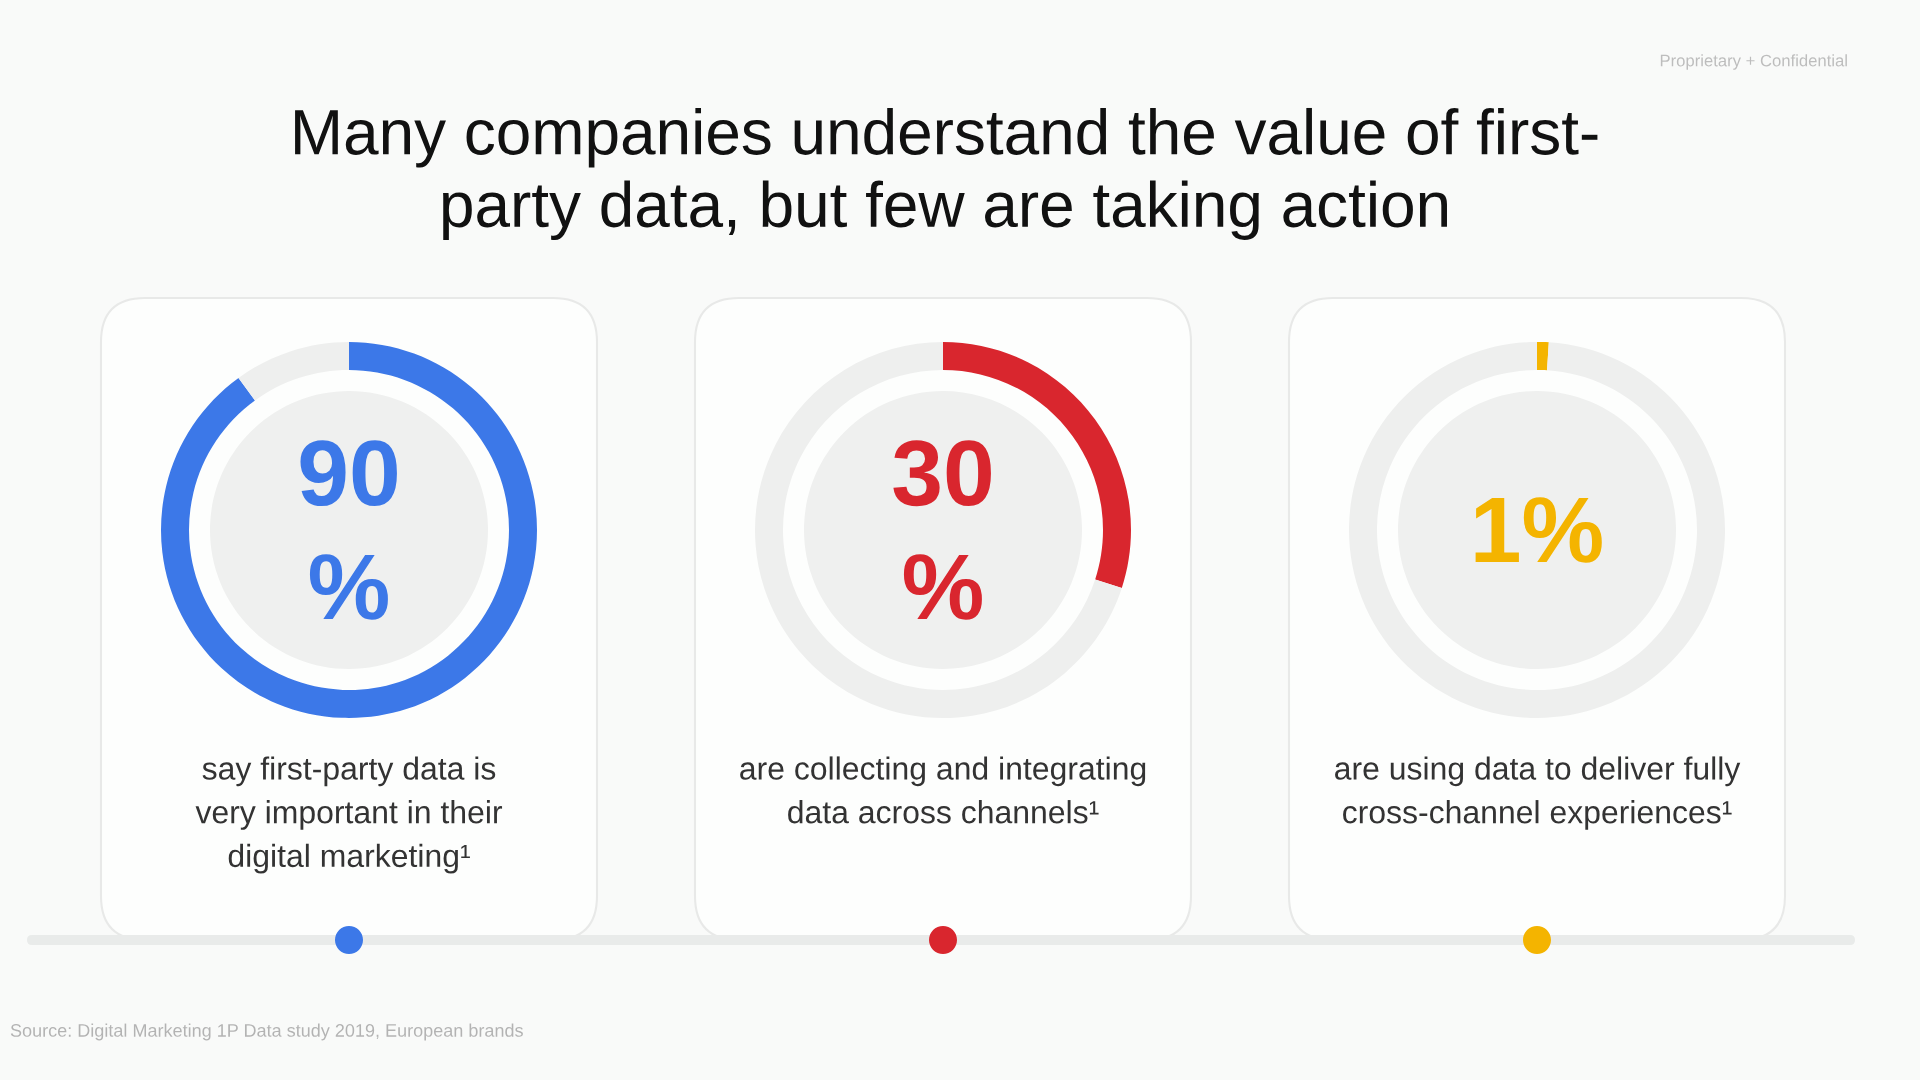 The height and width of the screenshot is (1080, 1920). Describe the element at coordinates (1753, 62) in the screenshot. I see `text: Proprietary + Confidential` at that location.